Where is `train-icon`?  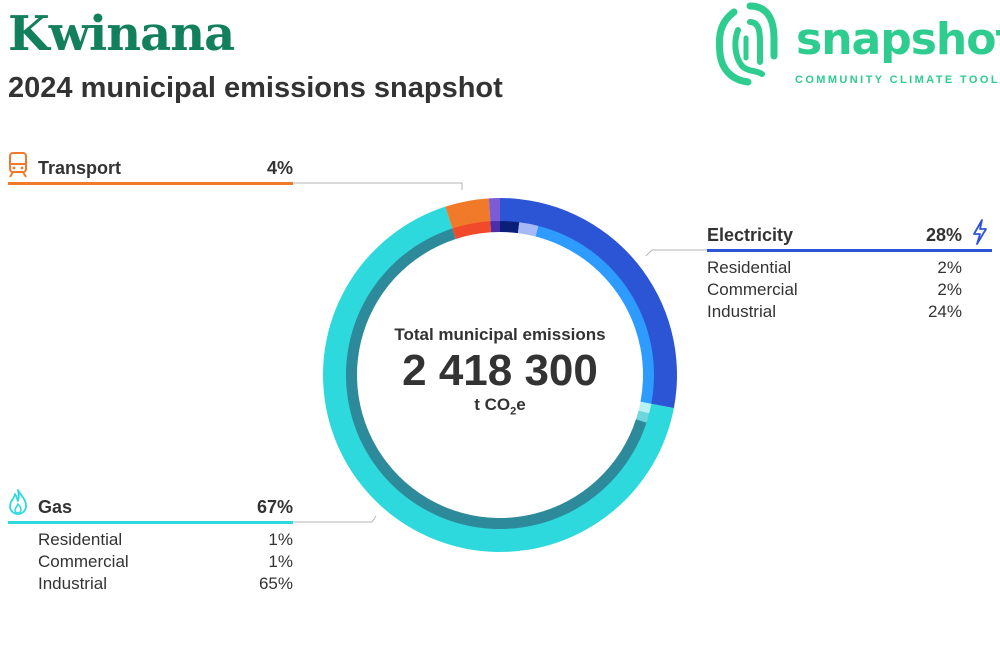 train-icon is located at coordinates (18, 165).